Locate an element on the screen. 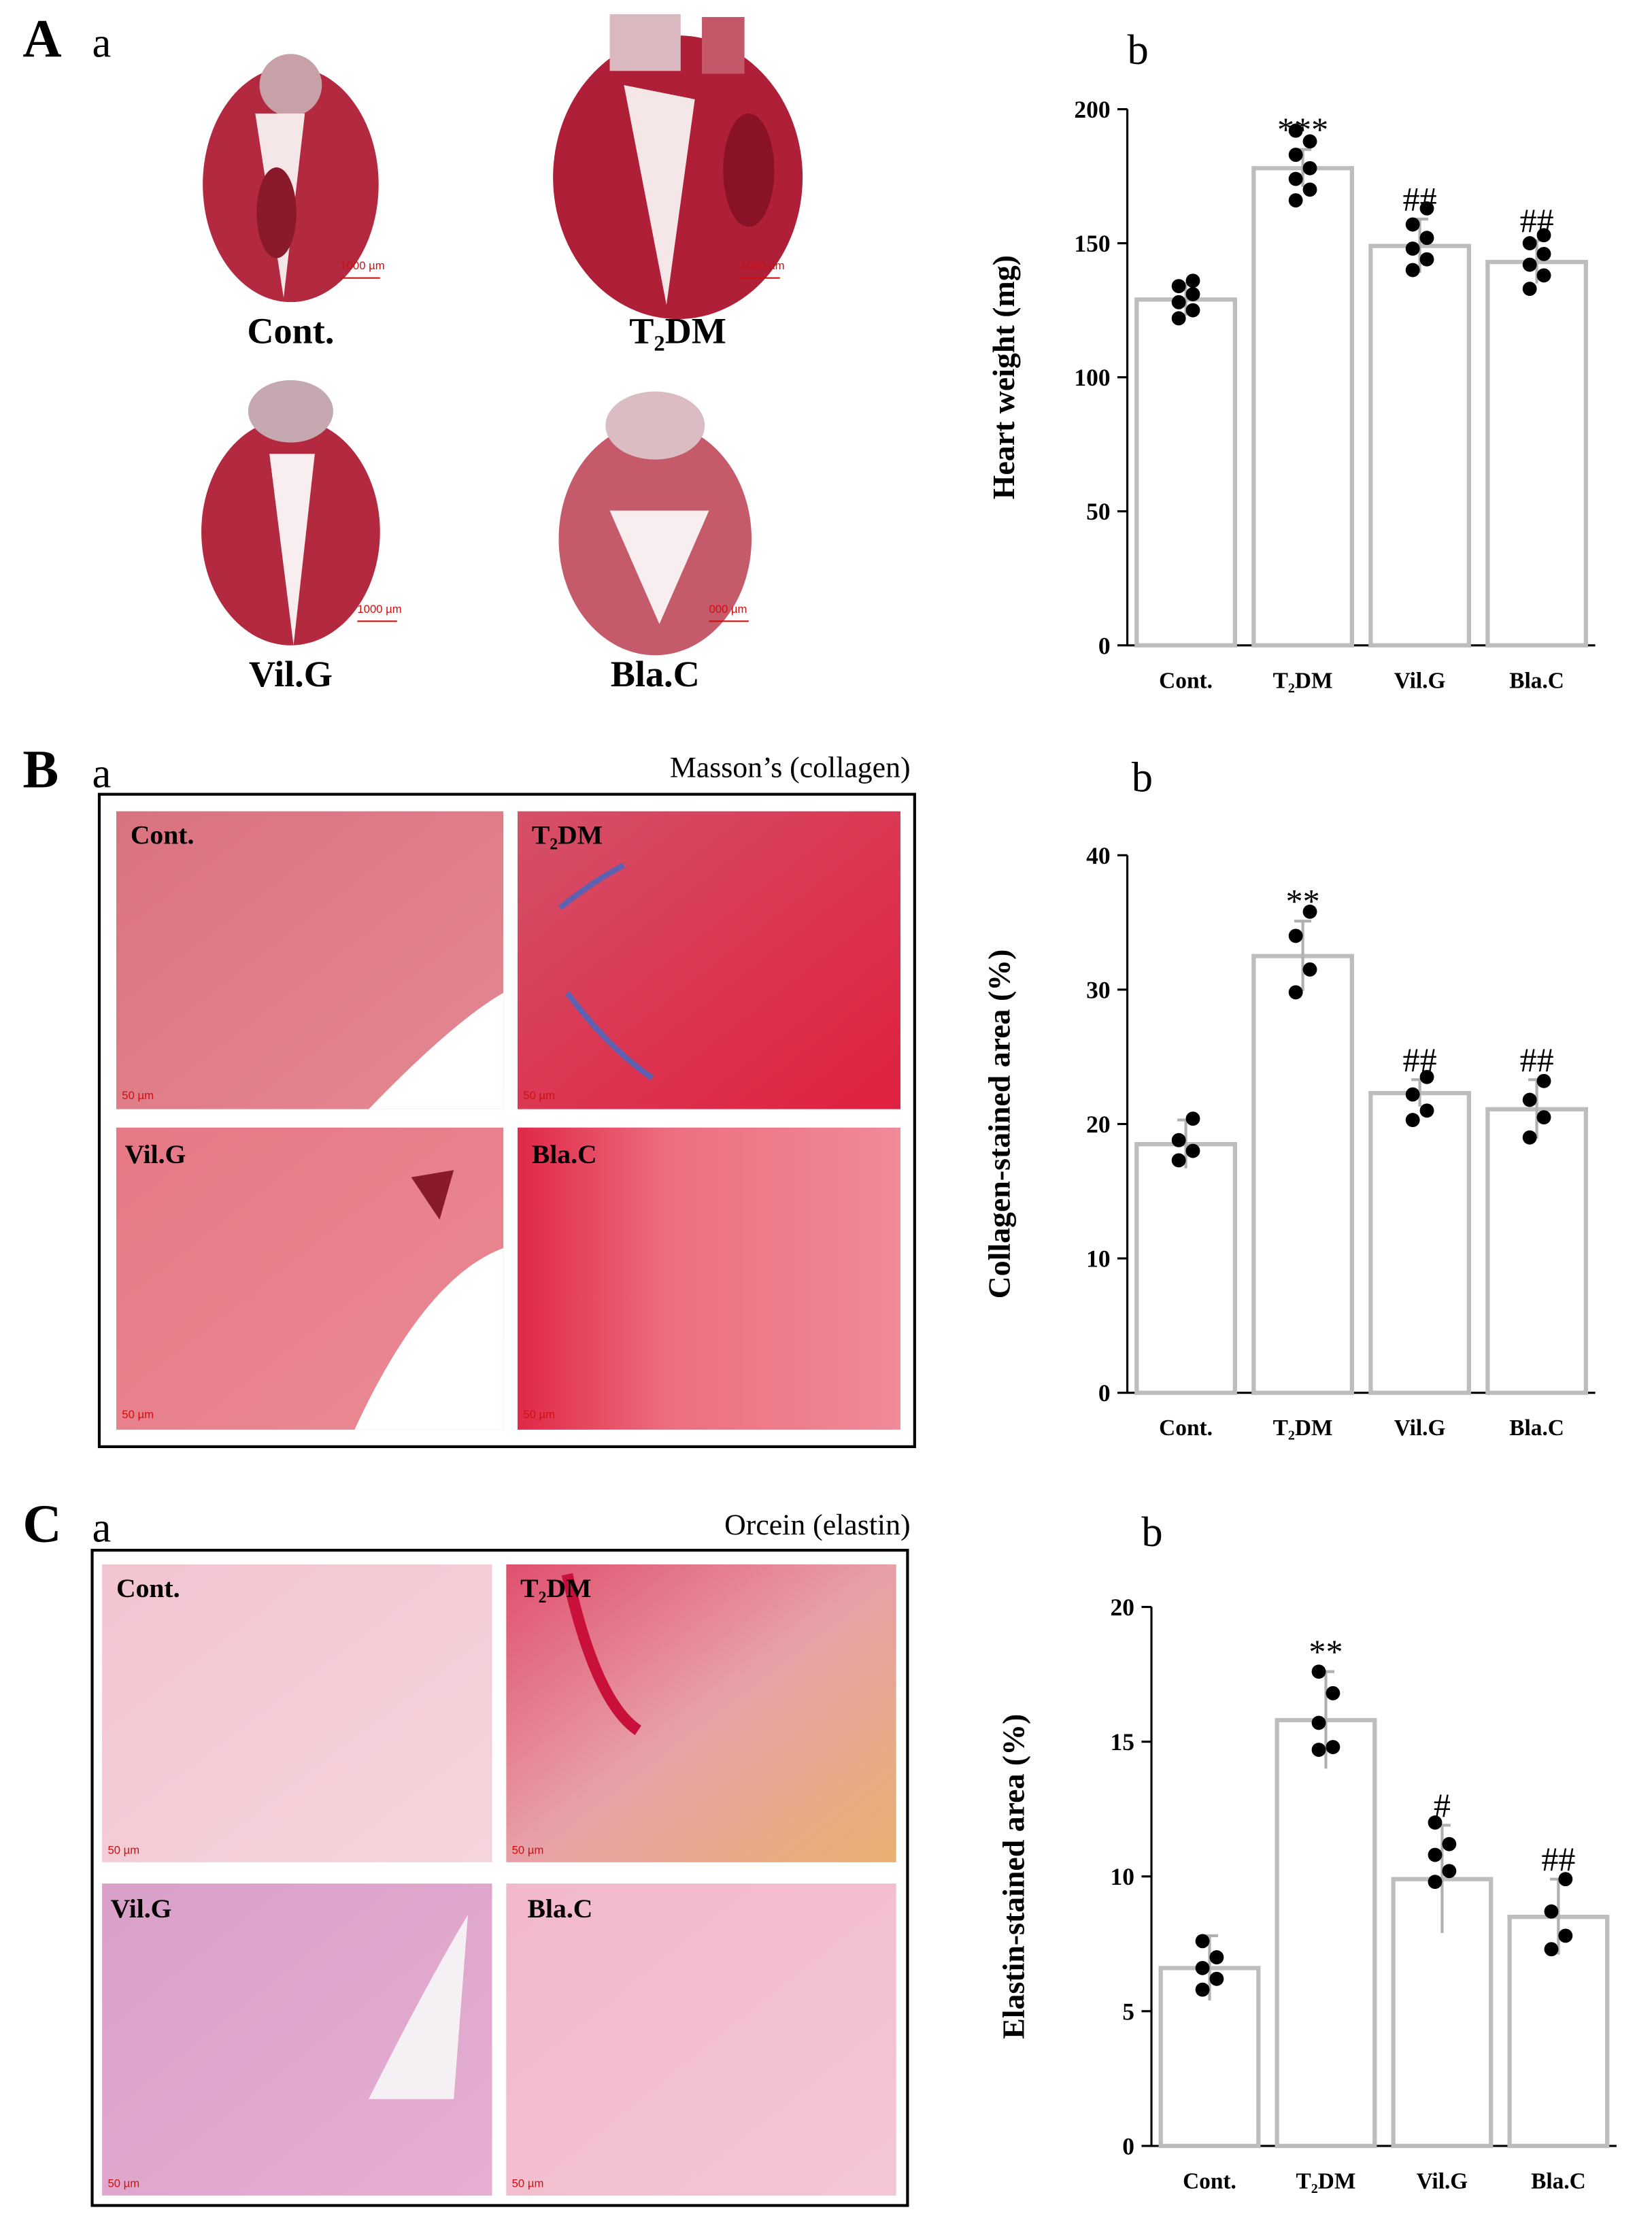 The image size is (1652, 2214). group-label: T₂DM is located at coordinates (678, 331).